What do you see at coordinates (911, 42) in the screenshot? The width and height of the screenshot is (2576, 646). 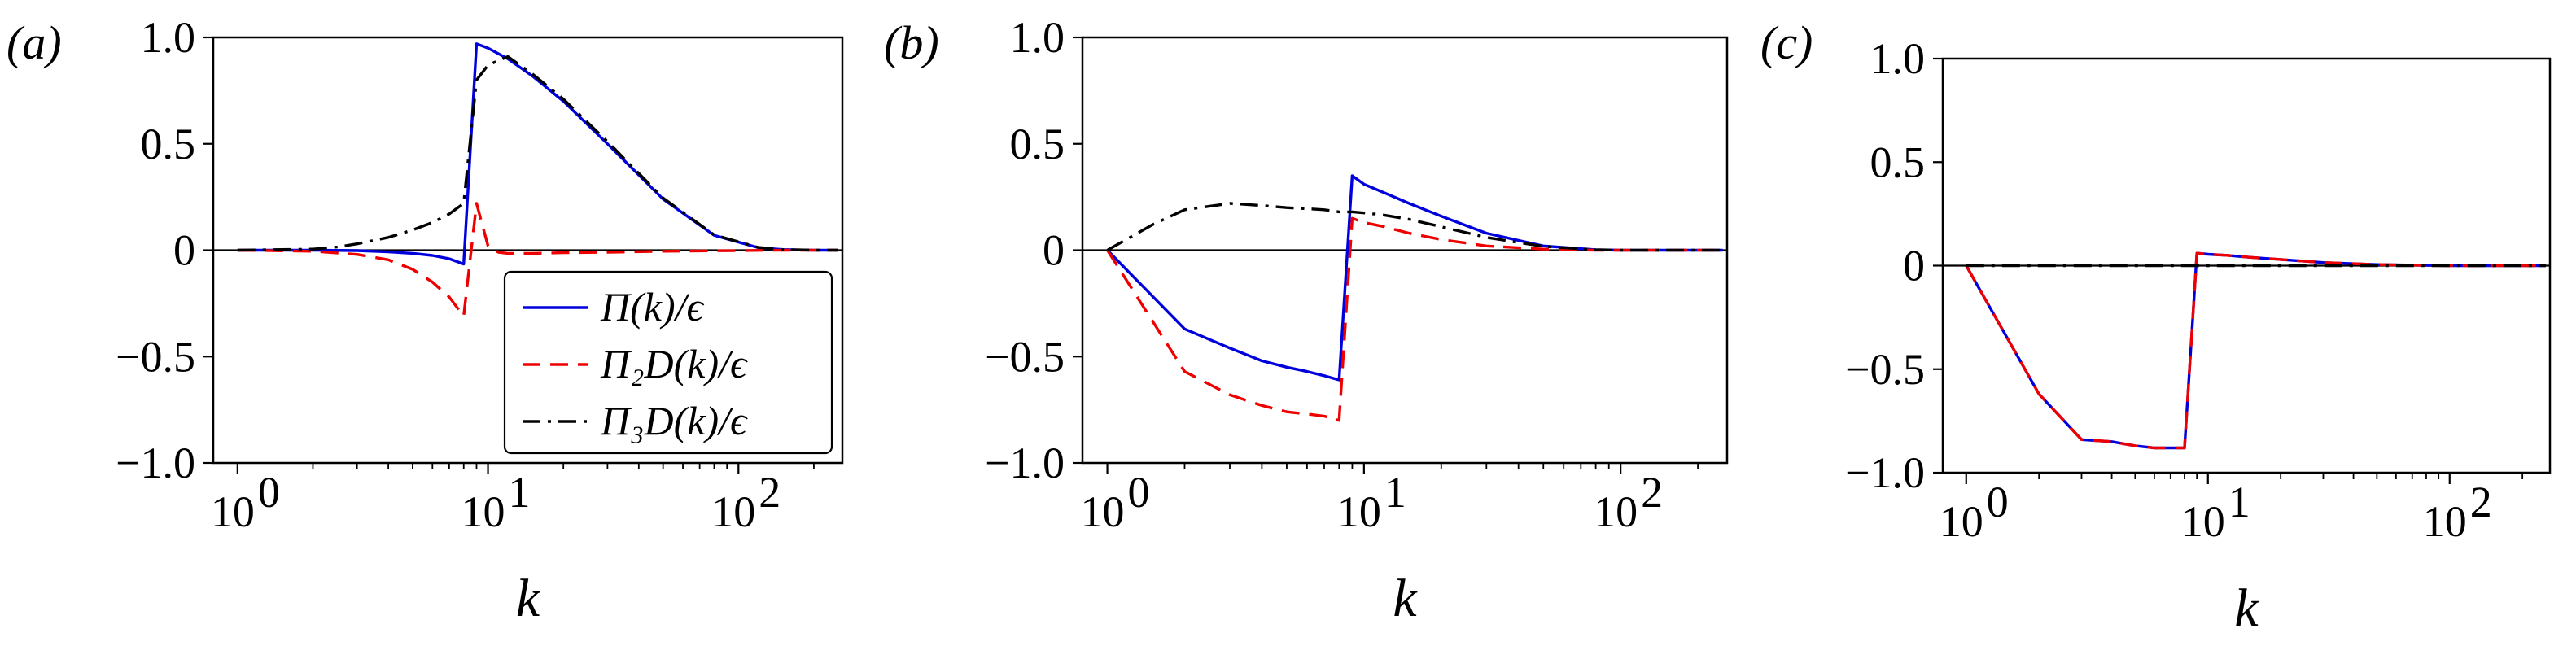 I see `panel-label: (b)` at bounding box center [911, 42].